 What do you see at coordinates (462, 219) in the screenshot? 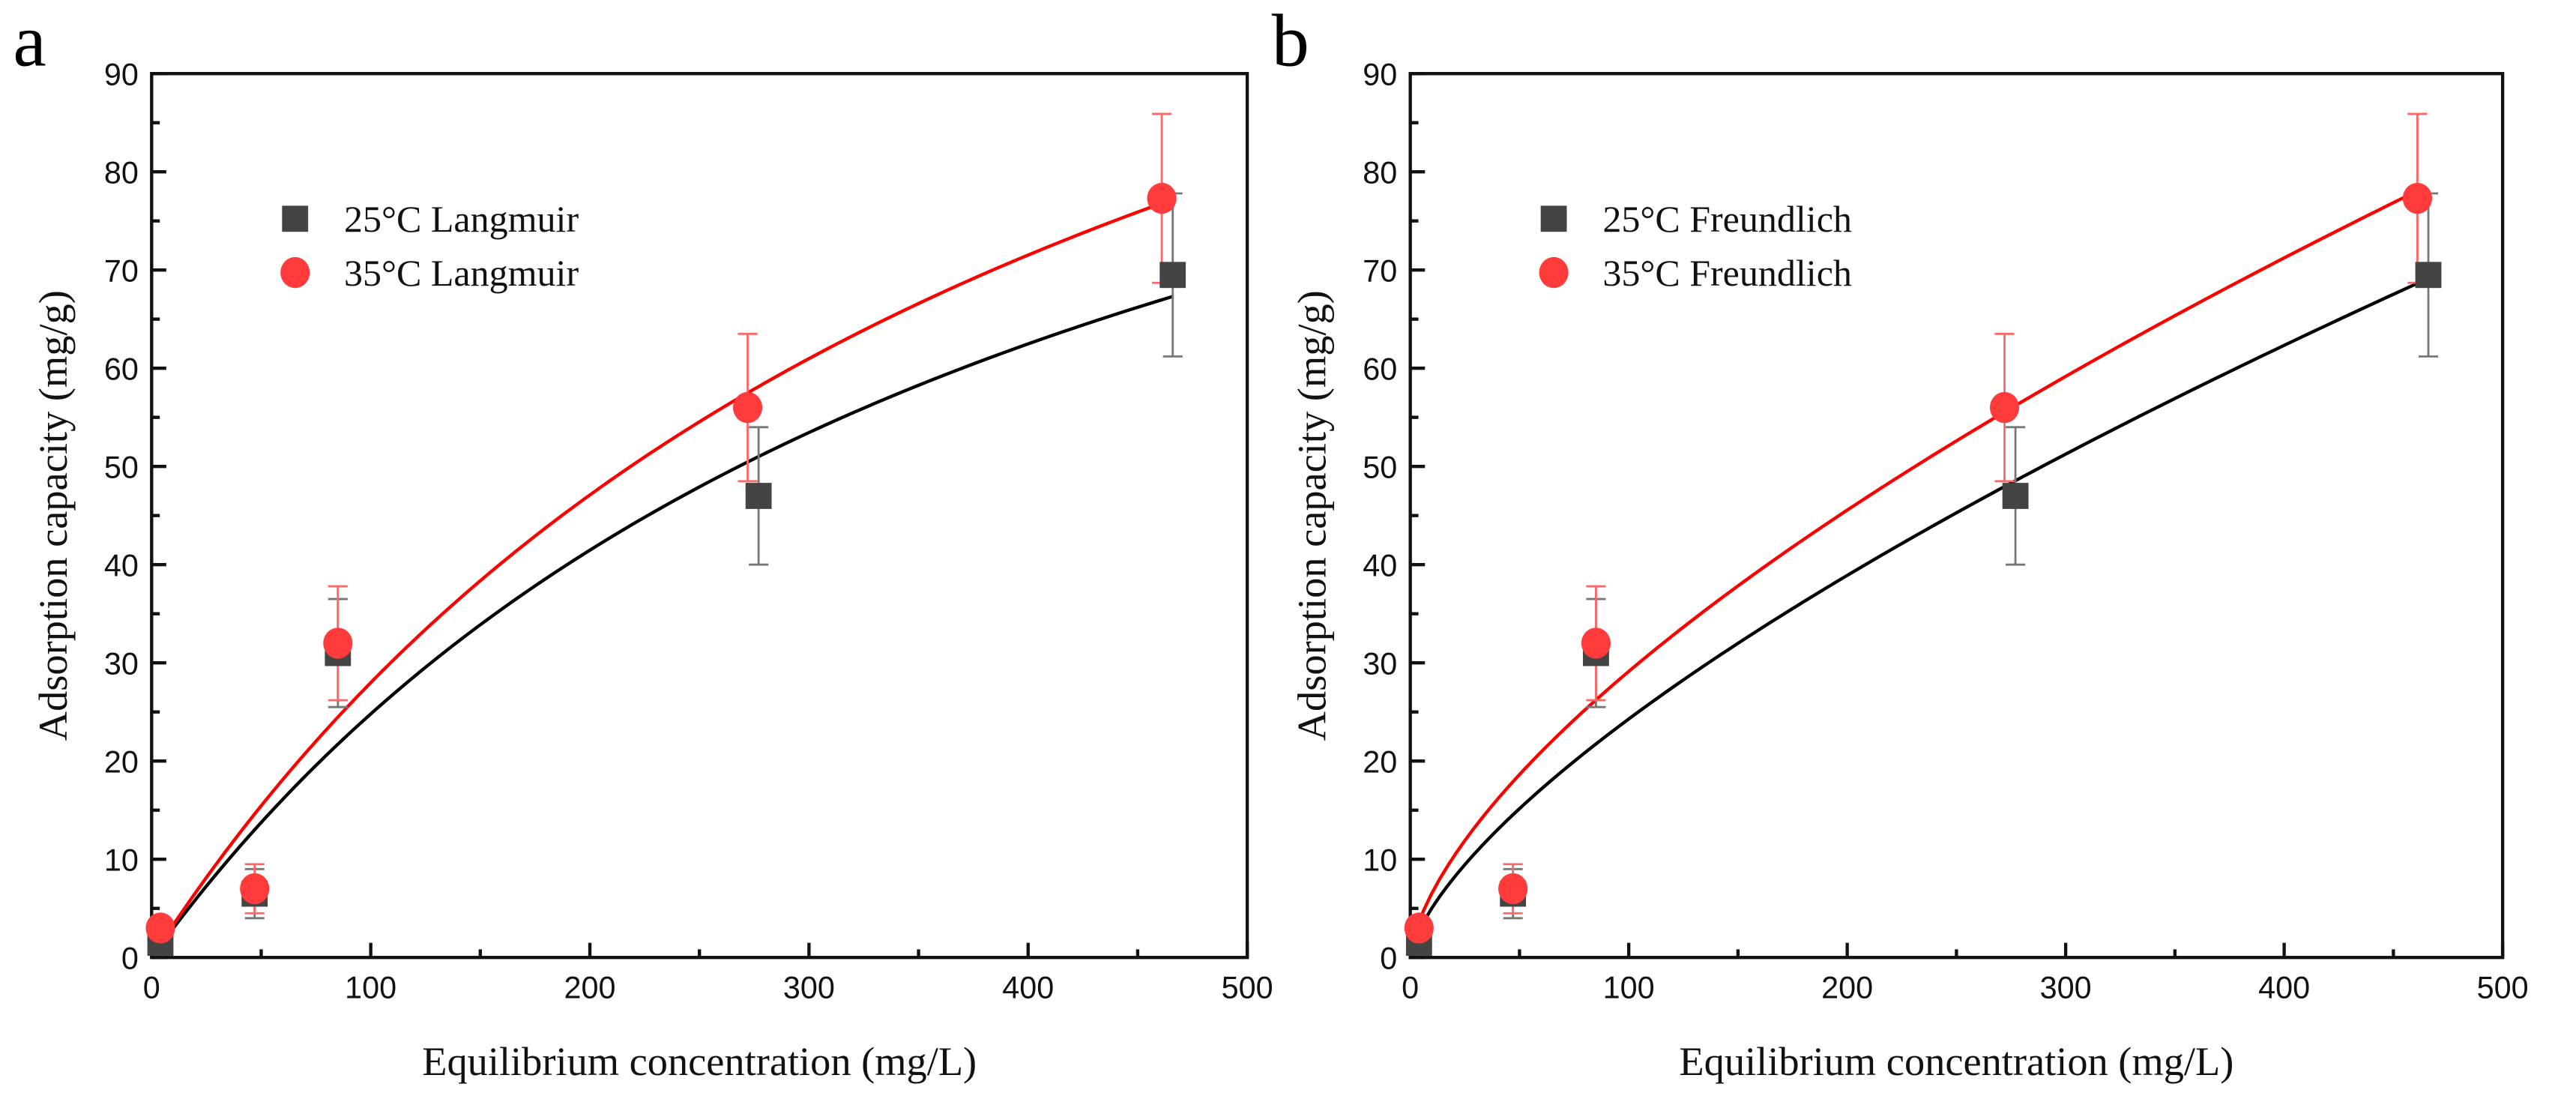
I see `legend-label: 25°C Langmuir` at bounding box center [462, 219].